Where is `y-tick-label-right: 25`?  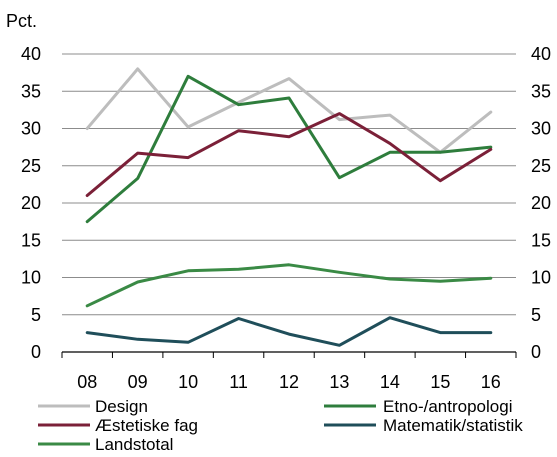 y-tick-label-right: 25 is located at coordinates (541, 166).